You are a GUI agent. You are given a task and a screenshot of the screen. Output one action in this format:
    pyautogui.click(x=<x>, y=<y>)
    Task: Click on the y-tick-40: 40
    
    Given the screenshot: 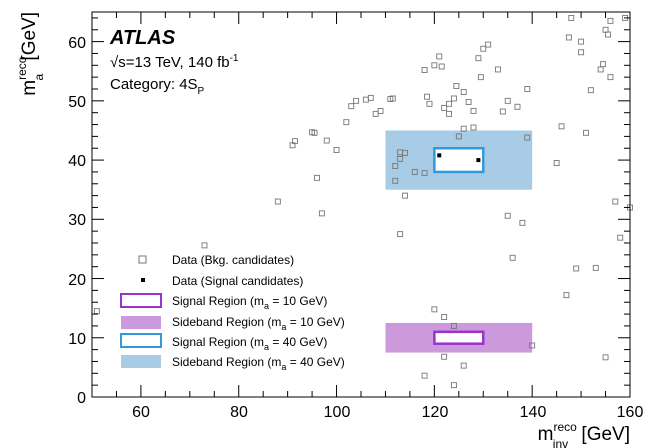 What is the action you would take?
    pyautogui.click(x=77, y=161)
    